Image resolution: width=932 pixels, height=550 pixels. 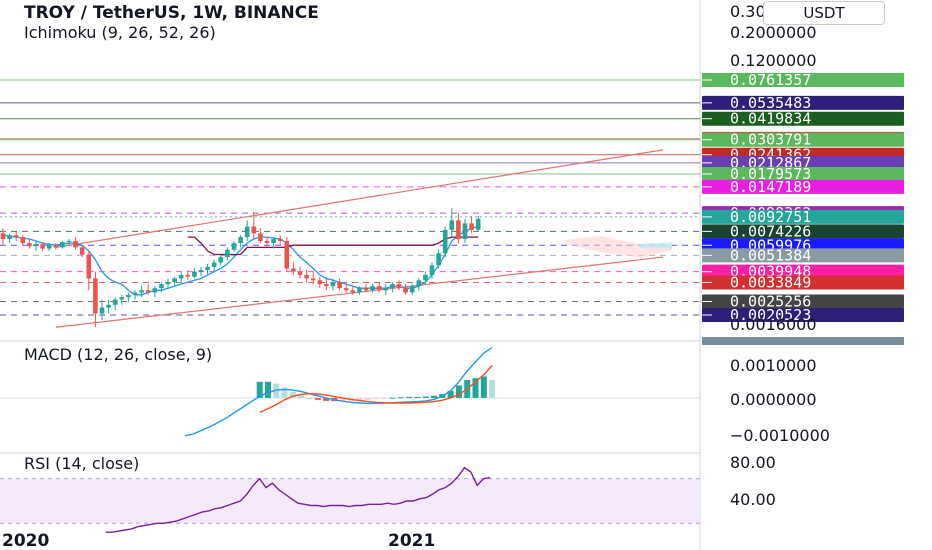 What do you see at coordinates (376, 389) in the screenshot?
I see `signal-line` at bounding box center [376, 389].